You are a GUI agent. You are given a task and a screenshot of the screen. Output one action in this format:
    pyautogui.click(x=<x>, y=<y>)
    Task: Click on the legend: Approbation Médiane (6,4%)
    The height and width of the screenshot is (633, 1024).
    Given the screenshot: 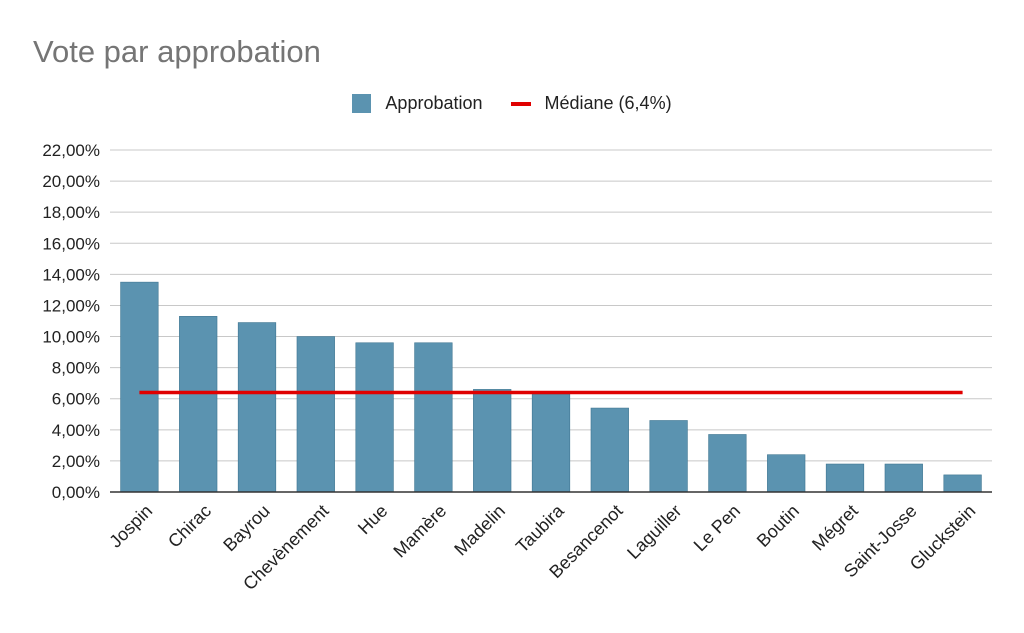 What is the action you would take?
    pyautogui.click(x=512, y=103)
    